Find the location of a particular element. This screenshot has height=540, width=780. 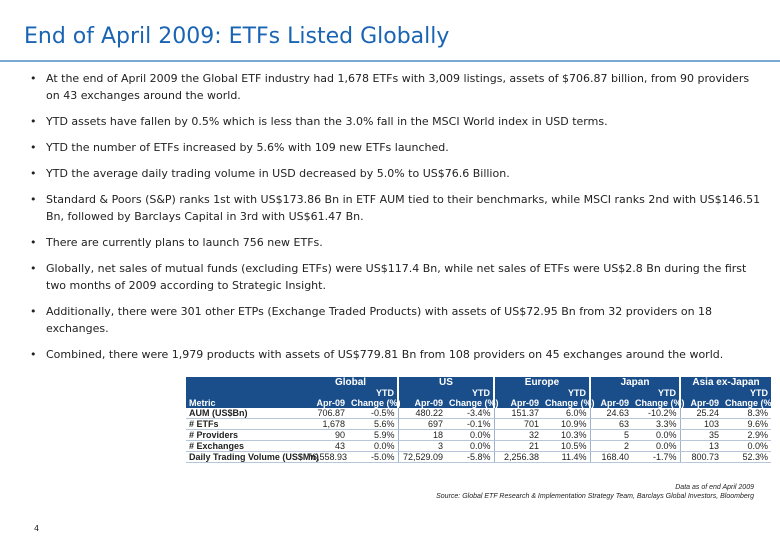

cell: 10.9% is located at coordinates (566, 424).